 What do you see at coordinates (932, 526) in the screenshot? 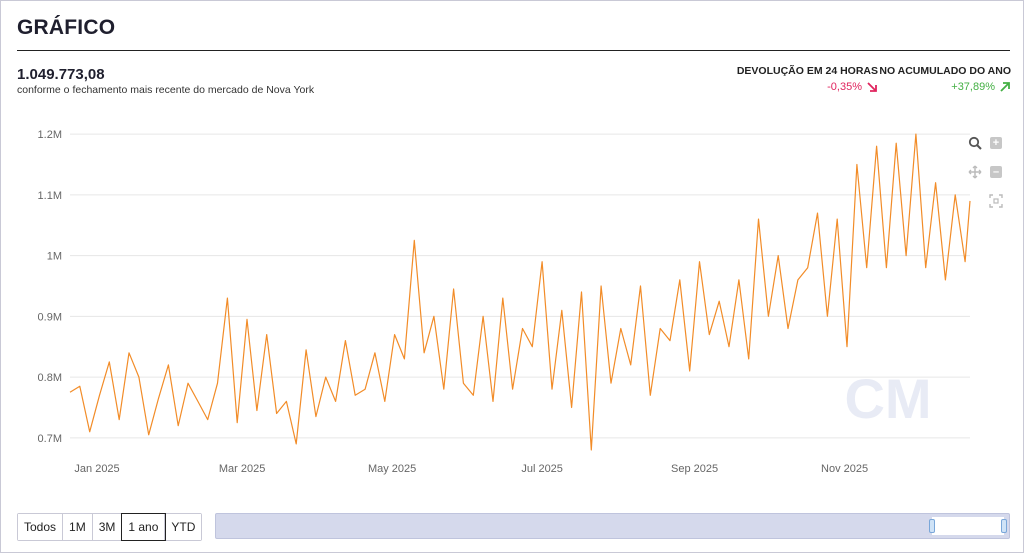
I see `navigator-left-handle` at bounding box center [932, 526].